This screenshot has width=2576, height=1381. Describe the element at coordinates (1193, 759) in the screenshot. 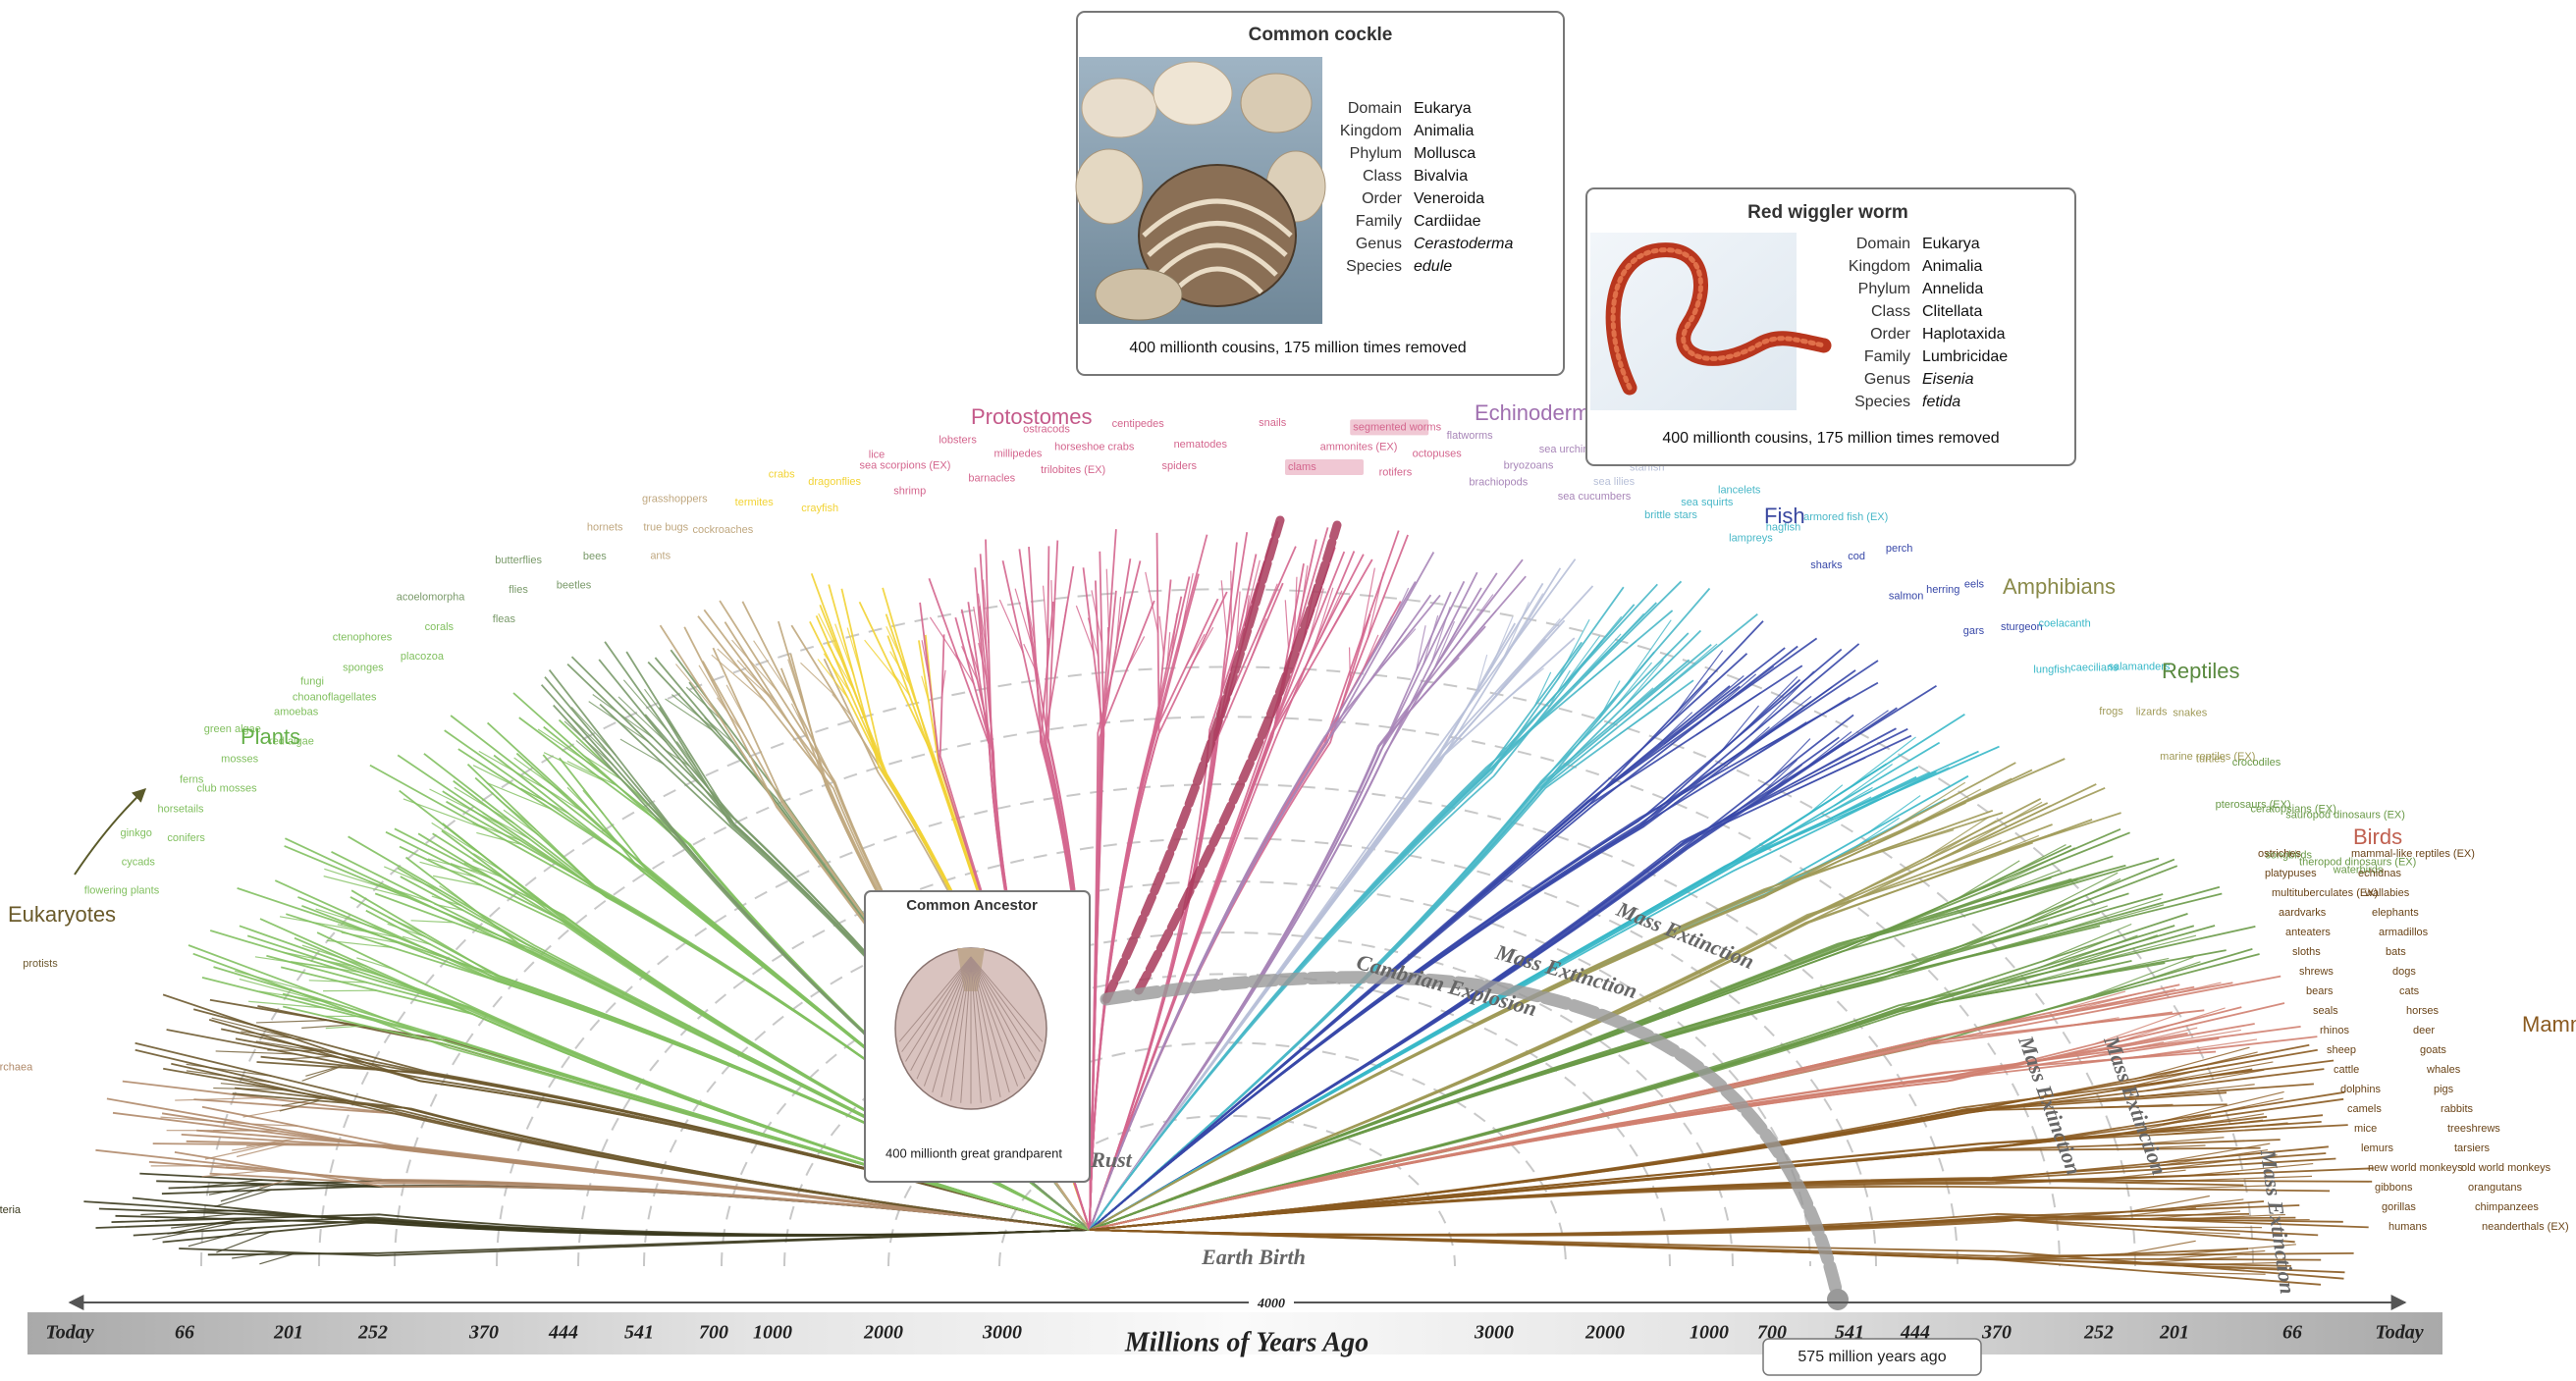

I see `cockle-lineage` at that location.